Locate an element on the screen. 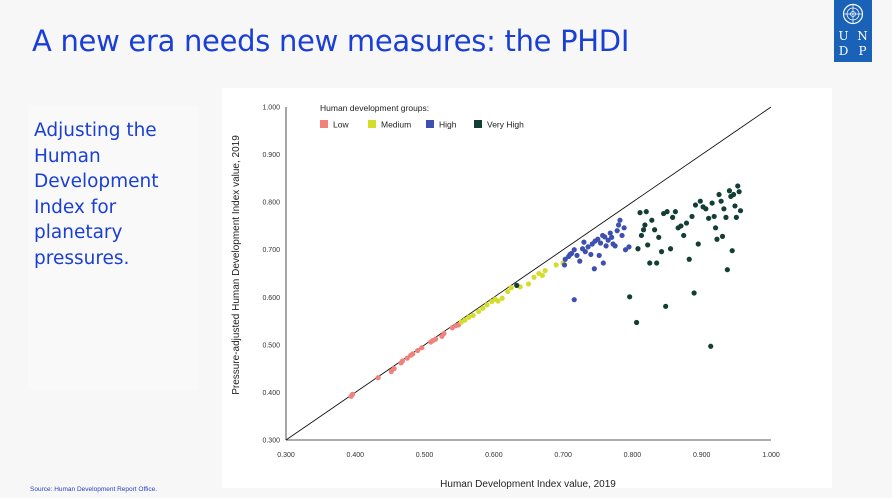 The height and width of the screenshot is (498, 892). logo-letter: P is located at coordinates (862, 51).